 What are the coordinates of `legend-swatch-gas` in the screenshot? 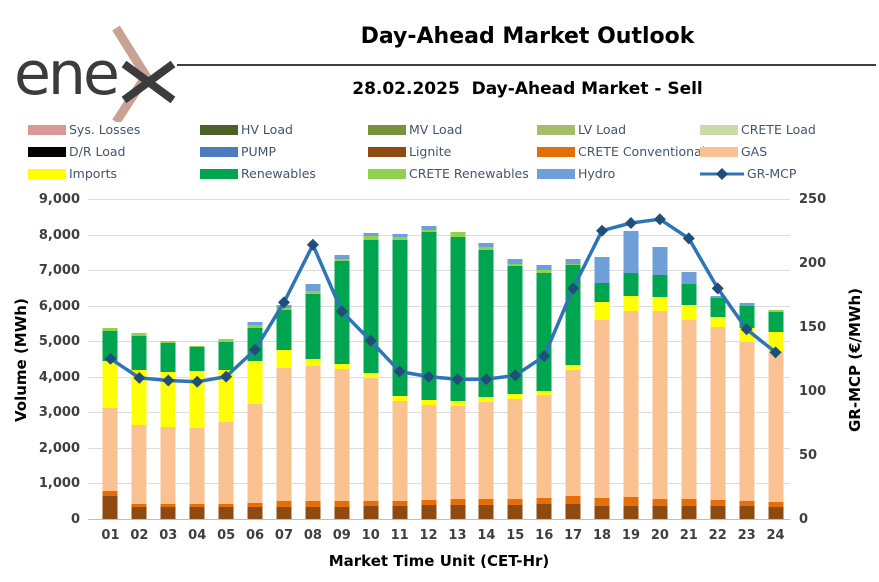 It's located at (719, 151).